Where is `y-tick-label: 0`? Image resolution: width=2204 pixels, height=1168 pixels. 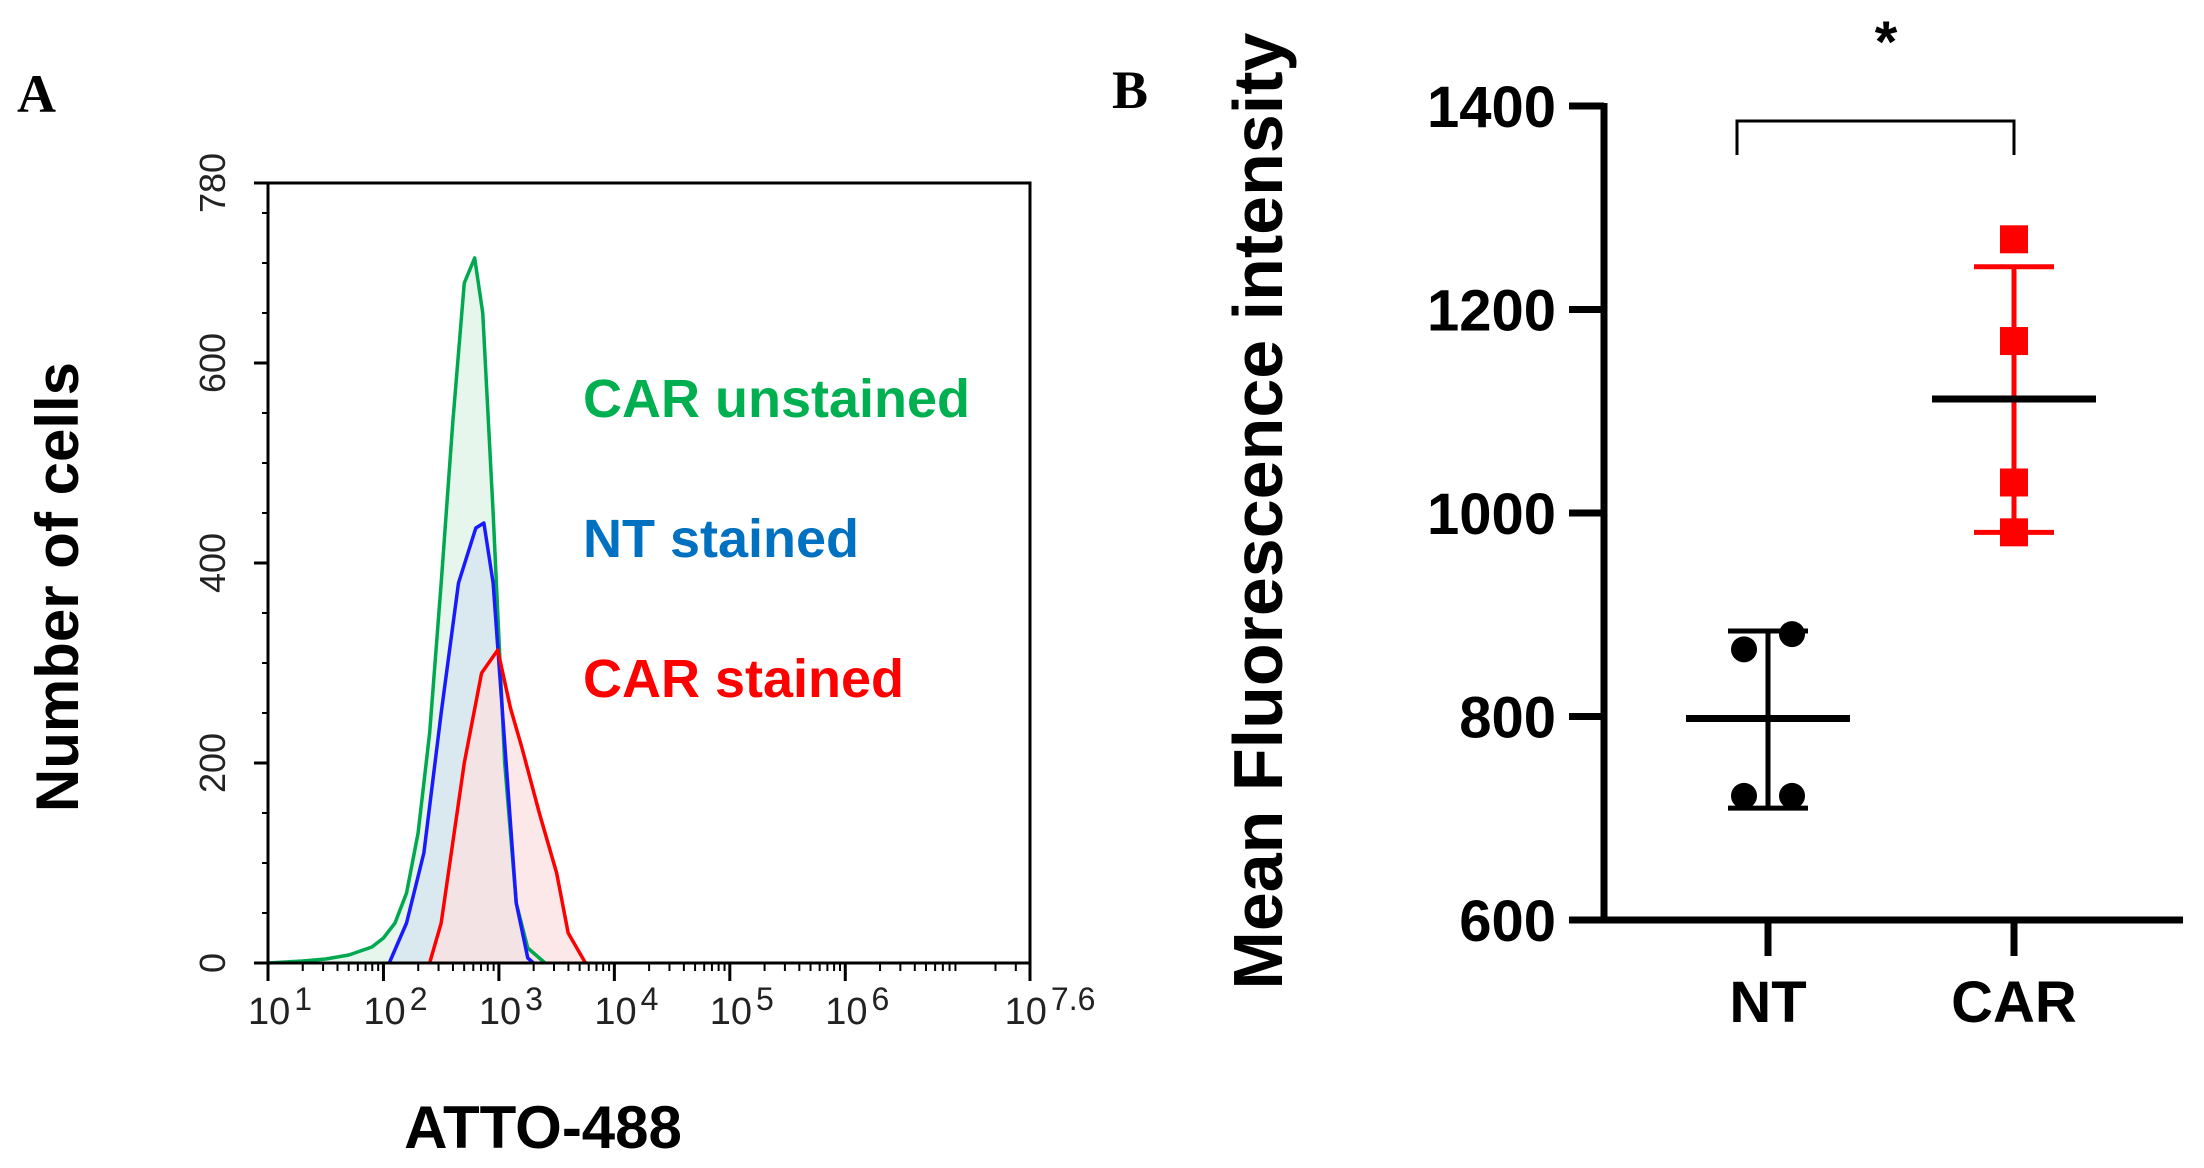
y-tick-label: 0 is located at coordinates (212, 963).